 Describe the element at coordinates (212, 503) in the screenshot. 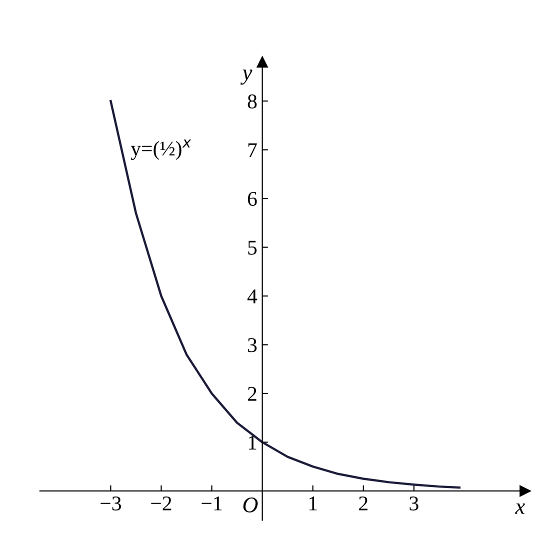

I see `x-tick-label: −1` at that location.